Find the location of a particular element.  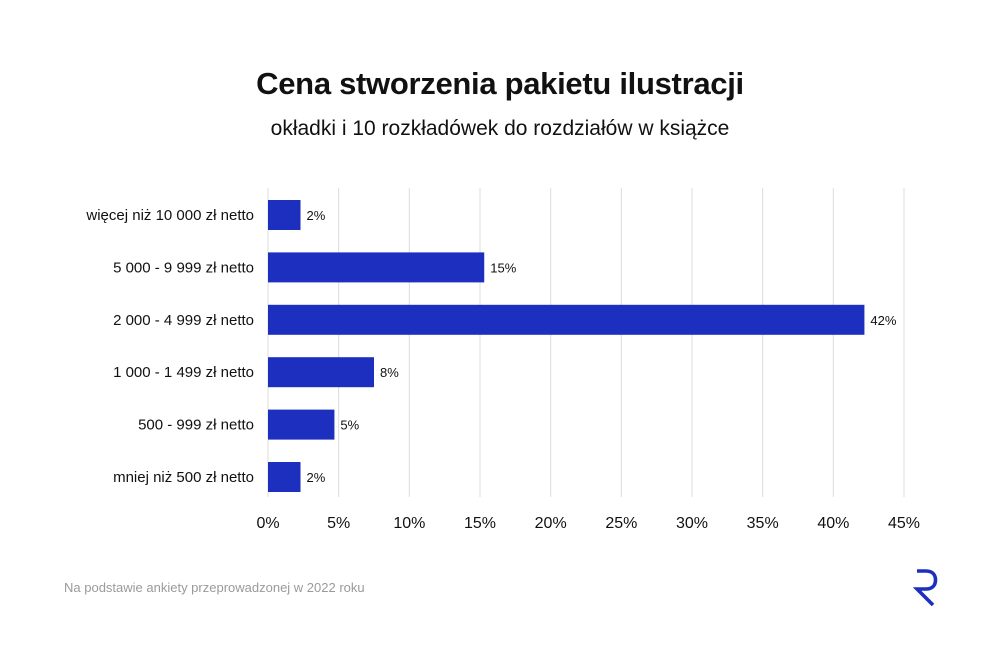

data-label: 8% is located at coordinates (389, 372).